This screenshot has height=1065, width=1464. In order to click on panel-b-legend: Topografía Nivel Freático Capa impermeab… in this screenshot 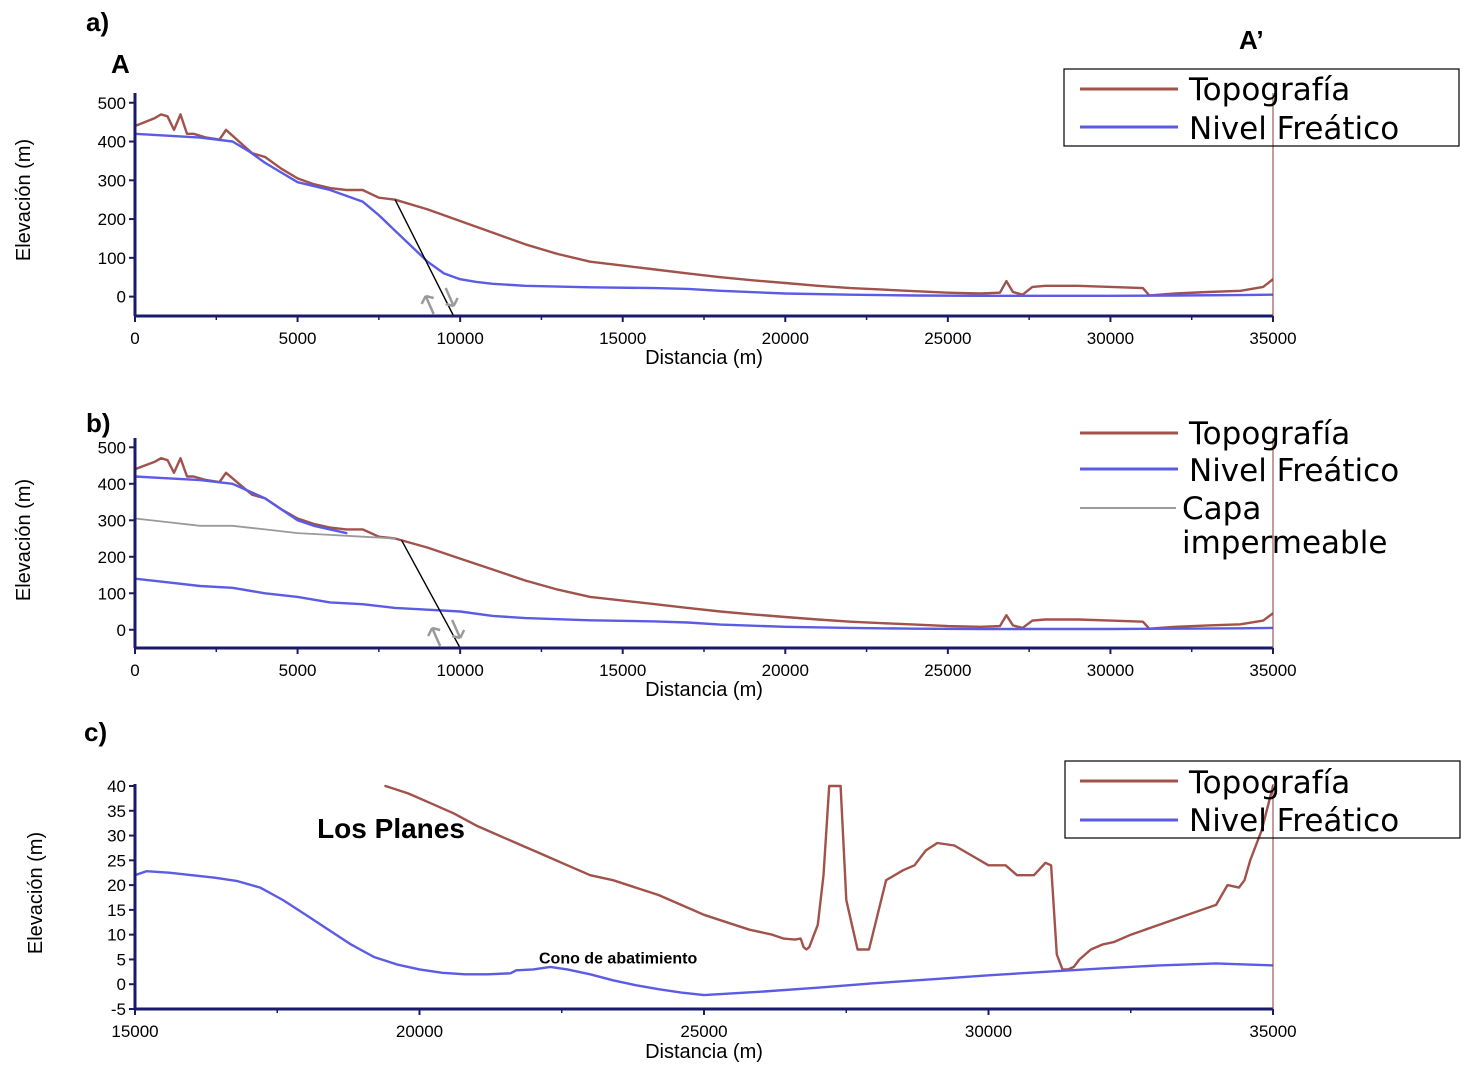, I will do `click(1239, 488)`.